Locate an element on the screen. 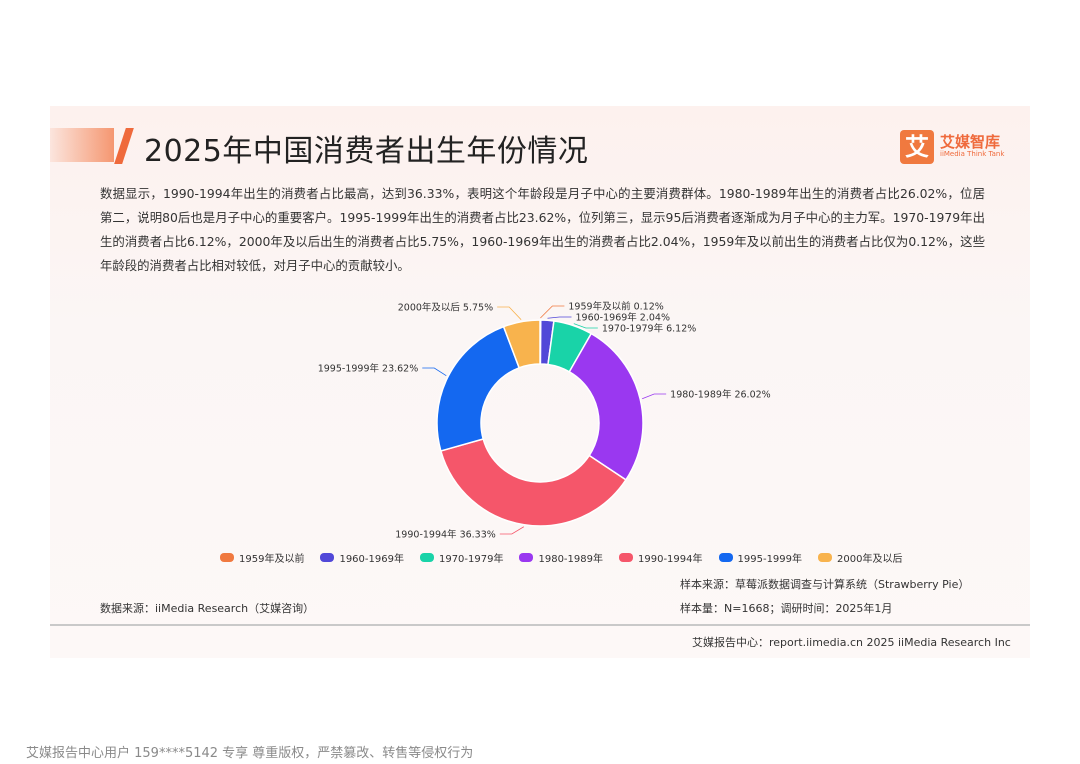 The width and height of the screenshot is (1080, 764). legend-item-7: 2000年及以后 is located at coordinates (860, 557).